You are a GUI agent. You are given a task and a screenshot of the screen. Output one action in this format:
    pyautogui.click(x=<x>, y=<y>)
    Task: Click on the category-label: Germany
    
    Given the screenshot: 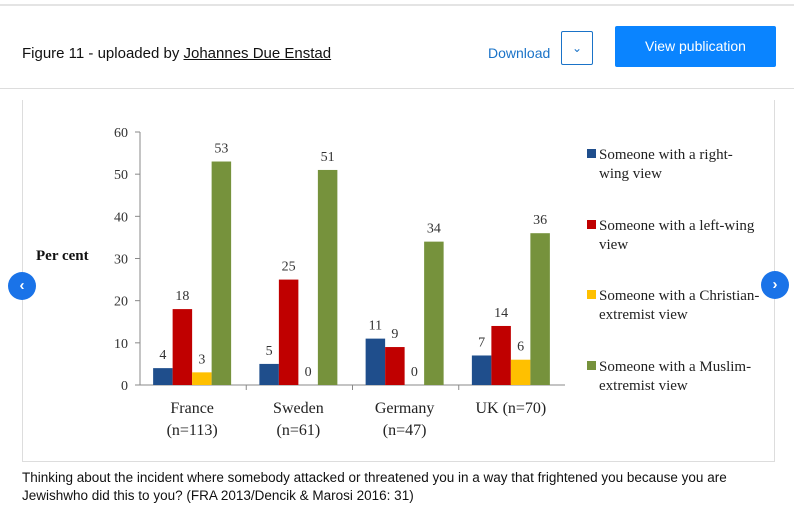 What is the action you would take?
    pyautogui.click(x=405, y=408)
    